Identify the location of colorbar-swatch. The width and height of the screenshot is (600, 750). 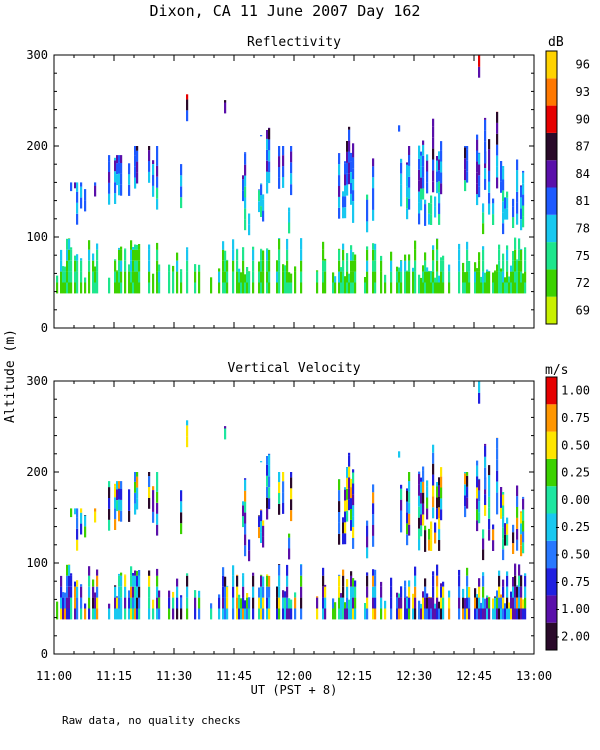
(551, 582).